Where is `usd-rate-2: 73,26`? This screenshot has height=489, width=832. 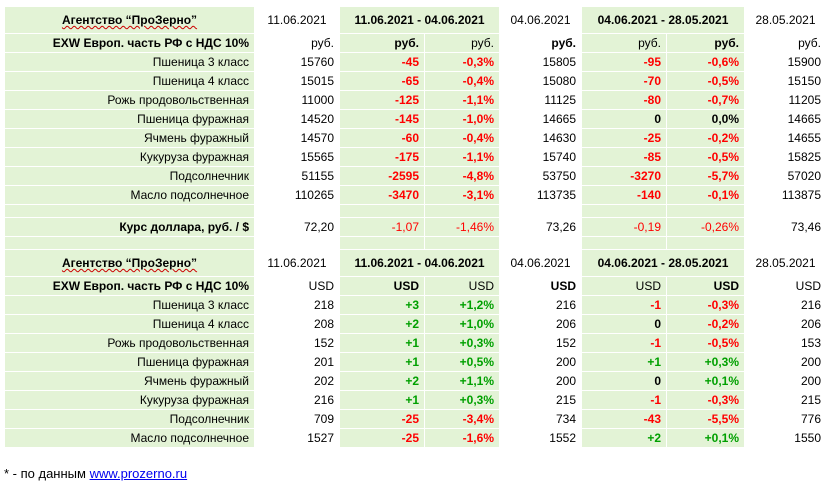 usd-rate-2: 73,26 is located at coordinates (540, 227).